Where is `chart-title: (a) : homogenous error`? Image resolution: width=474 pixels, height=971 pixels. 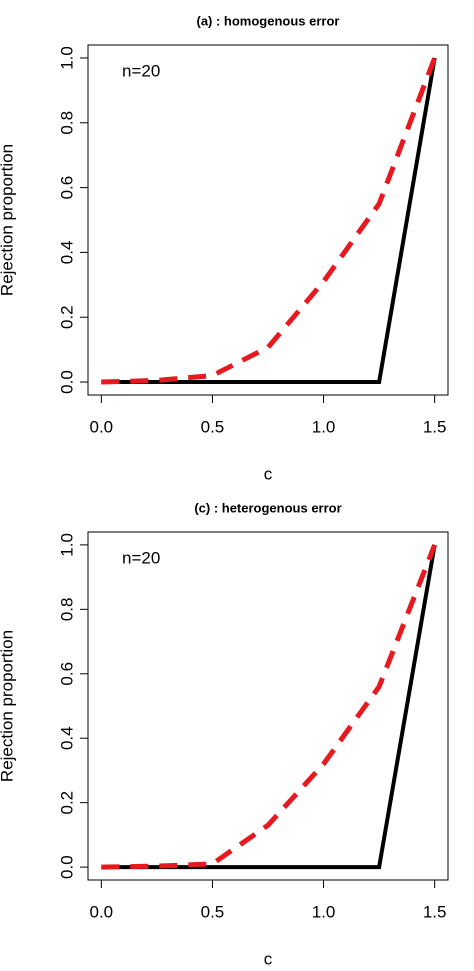 chart-title: (a) : homogenous error is located at coordinates (267, 20).